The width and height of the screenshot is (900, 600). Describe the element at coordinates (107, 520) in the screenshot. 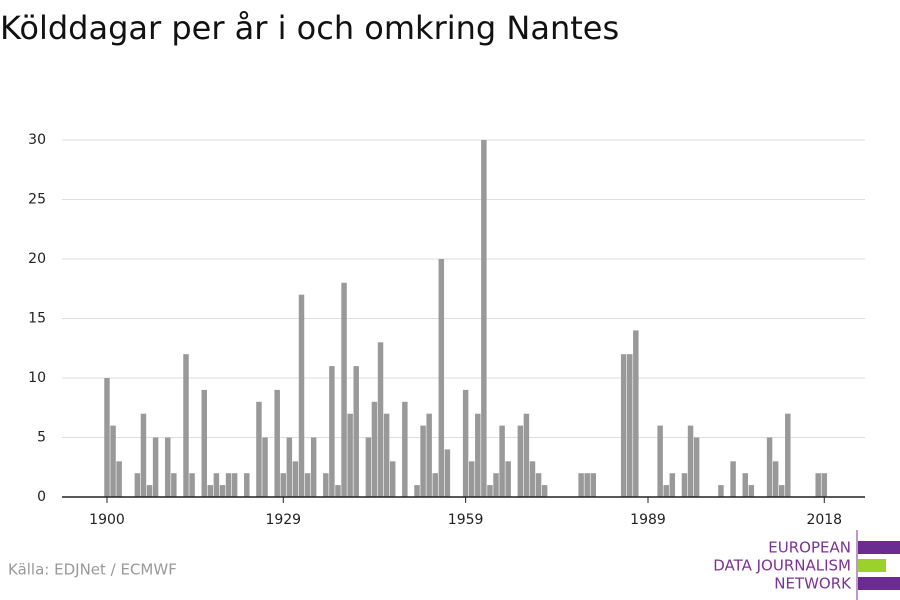

I see `x-tick-label: 1900` at that location.